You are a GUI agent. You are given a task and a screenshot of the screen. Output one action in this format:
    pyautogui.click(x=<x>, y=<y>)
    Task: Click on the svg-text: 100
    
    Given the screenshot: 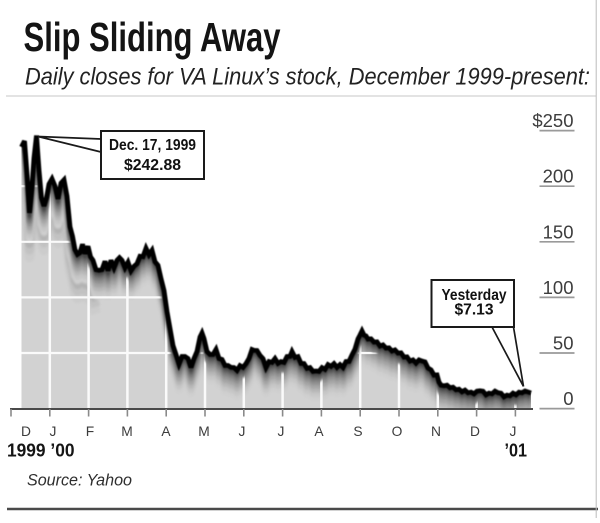 What is the action you would take?
    pyautogui.click(x=558, y=287)
    